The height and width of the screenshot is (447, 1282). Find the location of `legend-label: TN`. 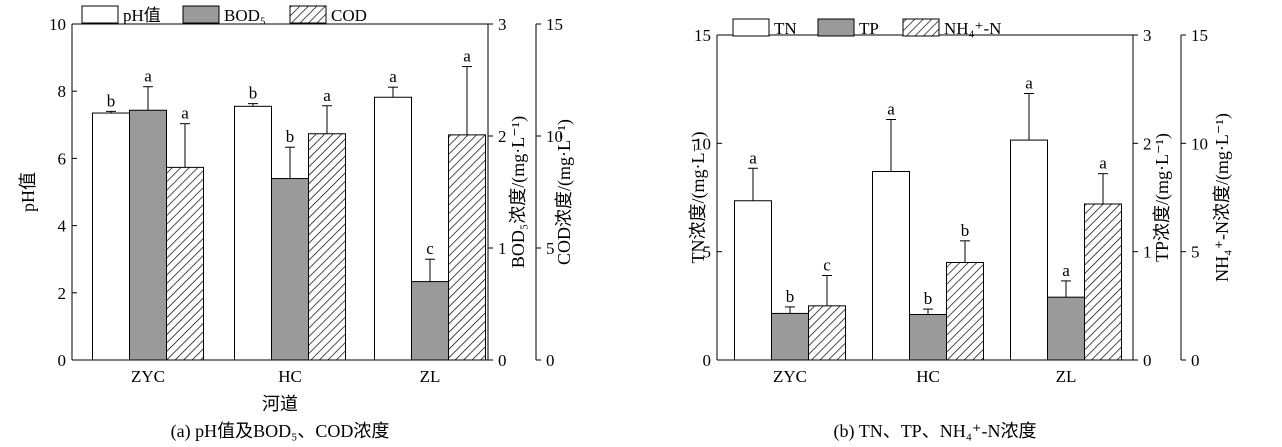

legend-label: TN is located at coordinates (785, 28).